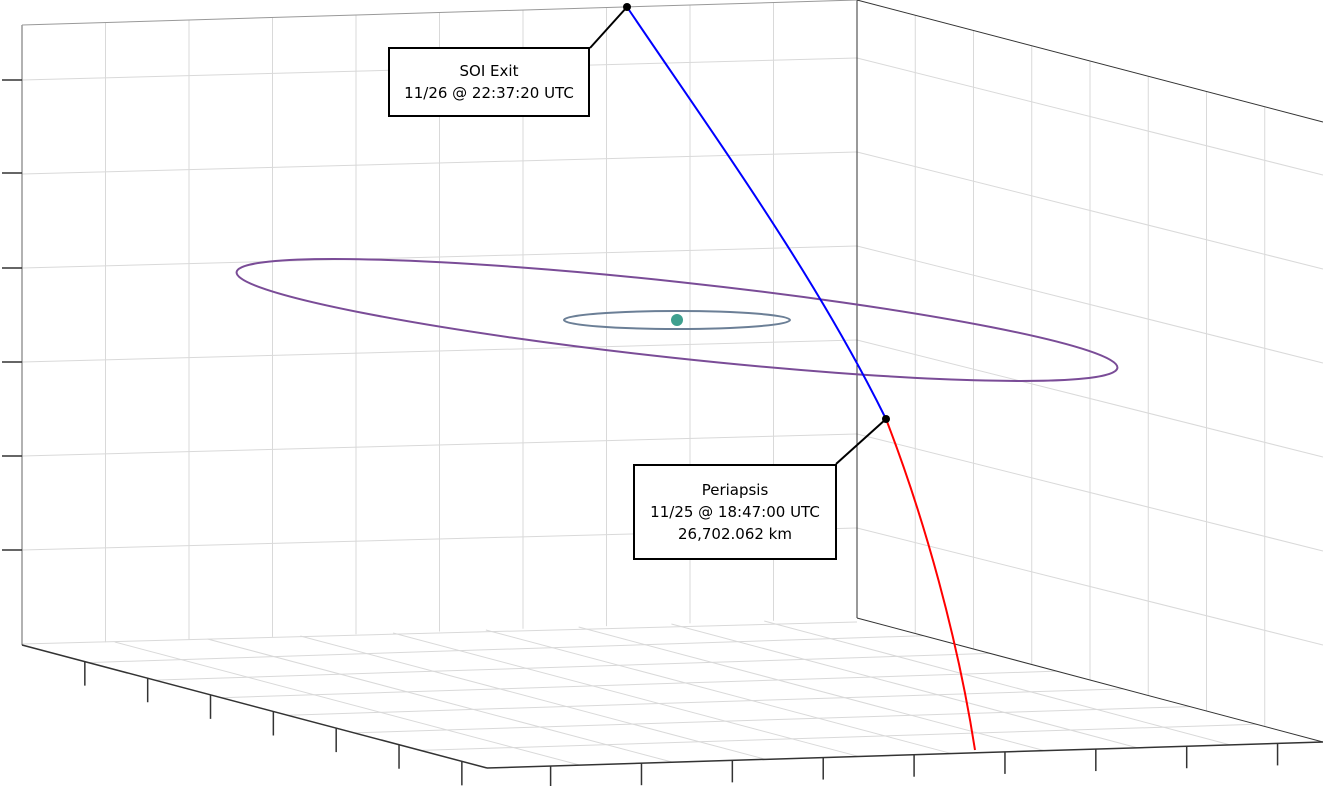  What do you see at coordinates (861, 441) in the screenshot?
I see `periapsis-leader` at bounding box center [861, 441].